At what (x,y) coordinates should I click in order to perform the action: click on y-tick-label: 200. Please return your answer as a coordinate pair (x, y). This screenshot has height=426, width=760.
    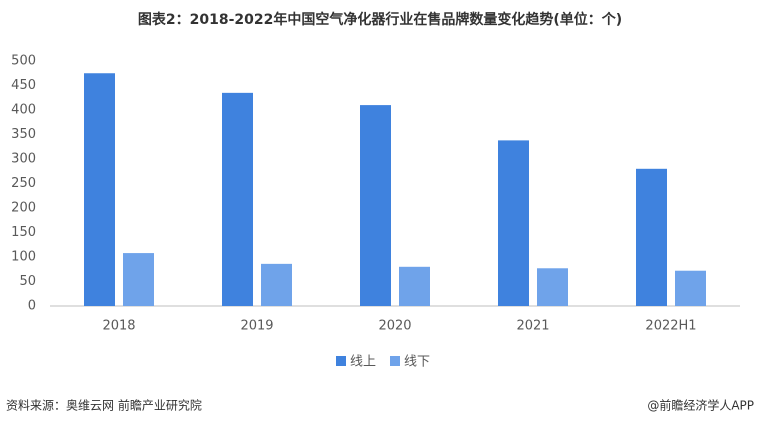
    Looking at the image, I should click on (23, 208).